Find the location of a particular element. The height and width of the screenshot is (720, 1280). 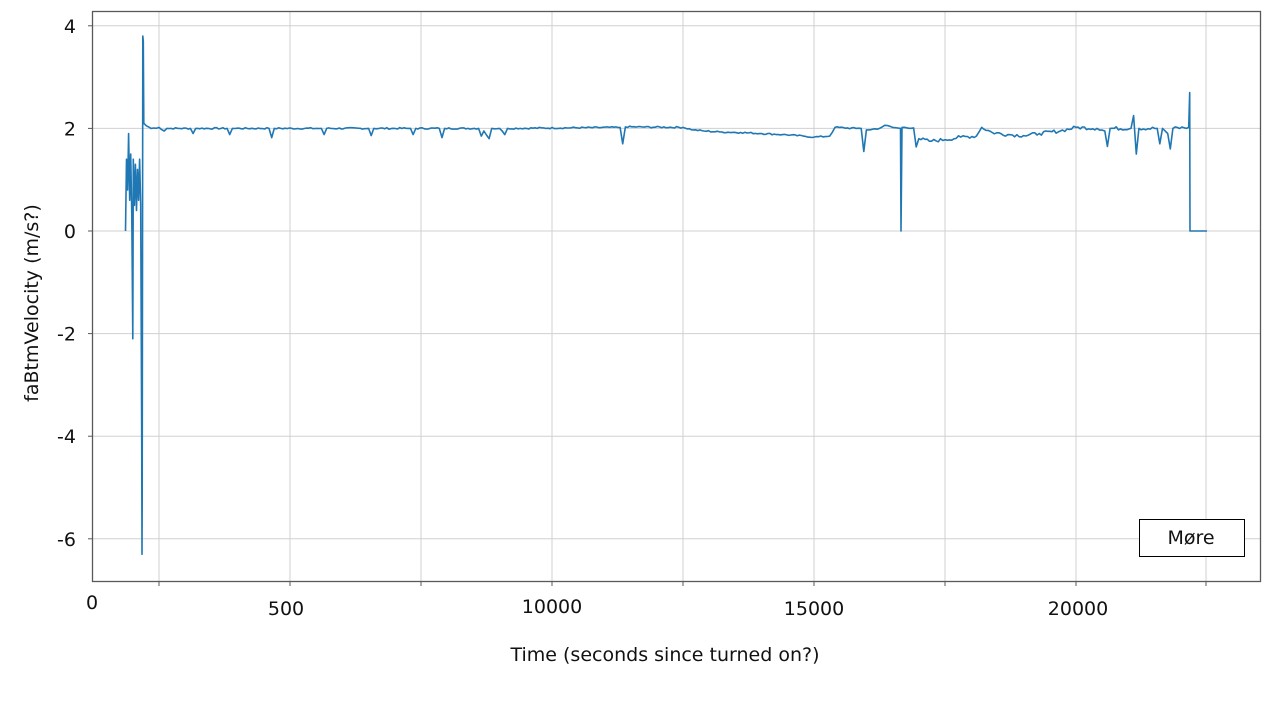

y-tick-label: -6 is located at coordinates (66, 540).